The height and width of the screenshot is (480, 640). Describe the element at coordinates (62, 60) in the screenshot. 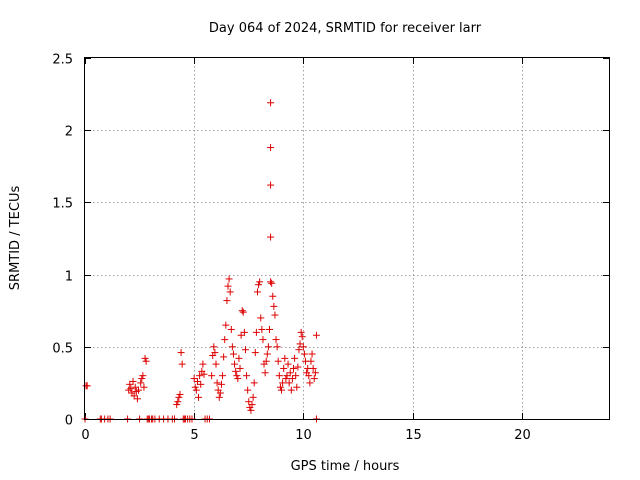

I see `y-tick-label: 2.5` at that location.